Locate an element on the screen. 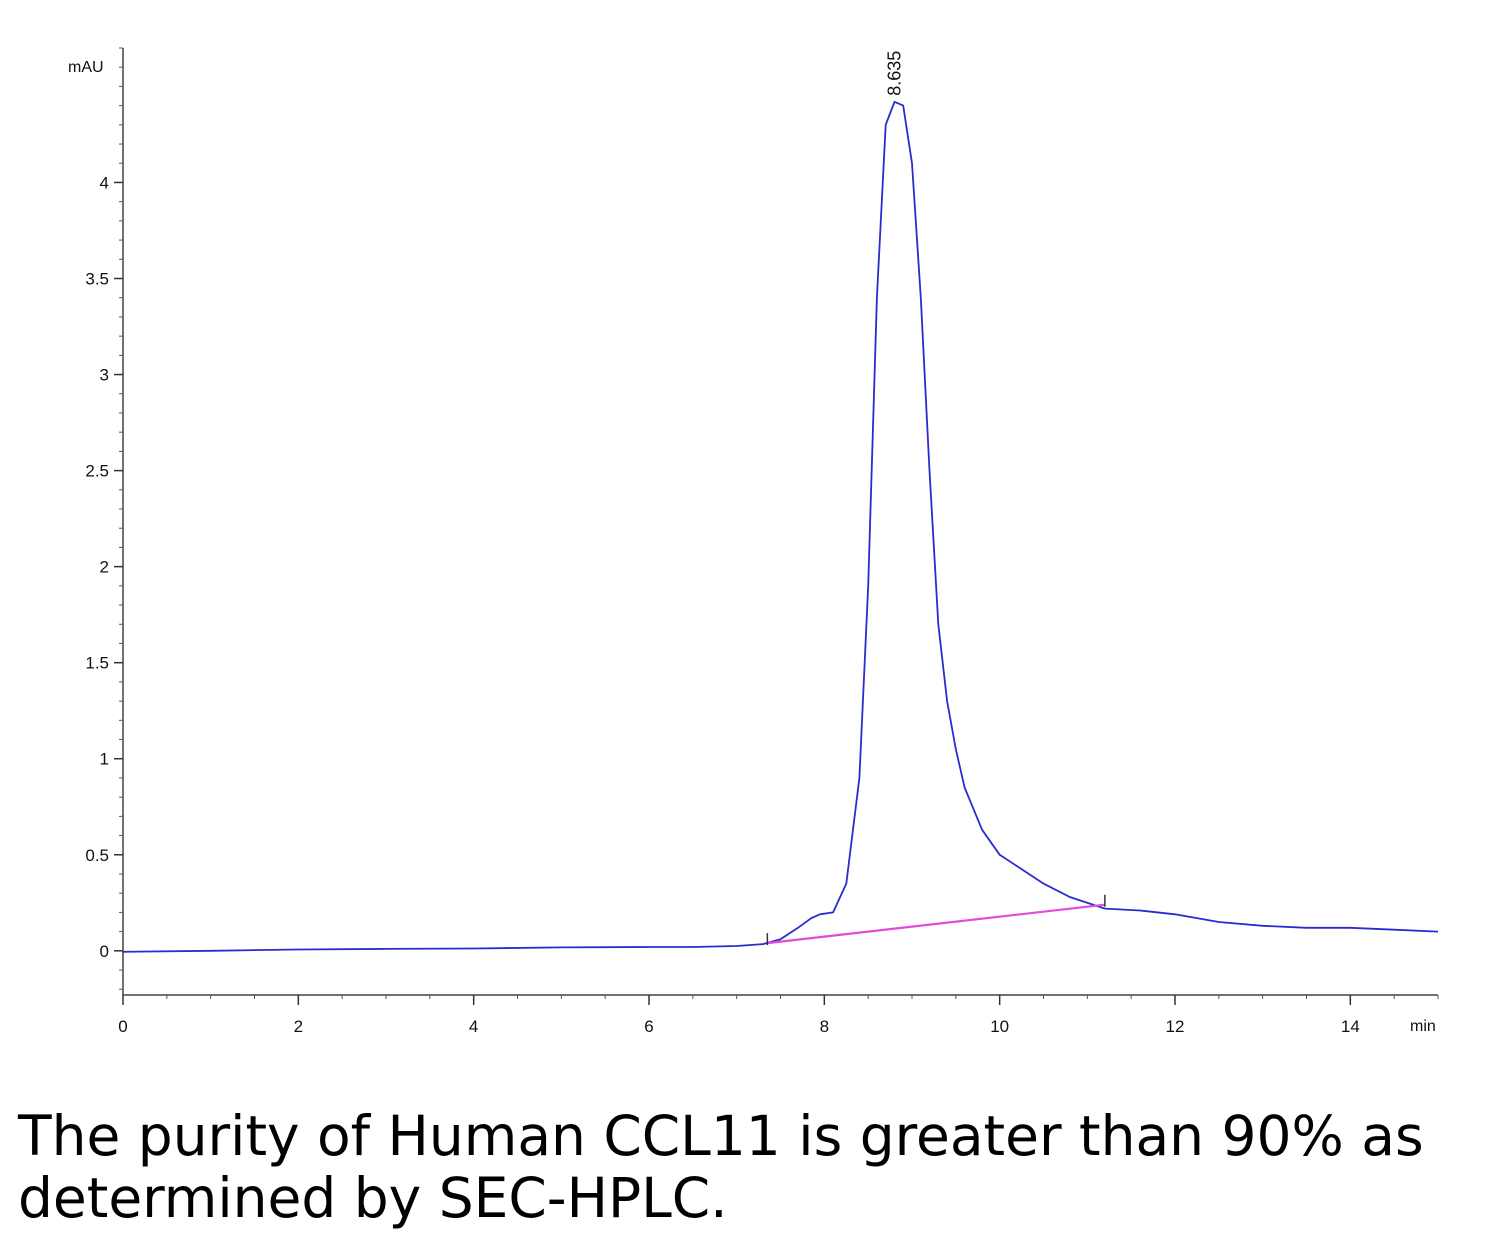 This screenshot has height=1252, width=1500. y-tick-label: 1 is located at coordinates (104, 759).